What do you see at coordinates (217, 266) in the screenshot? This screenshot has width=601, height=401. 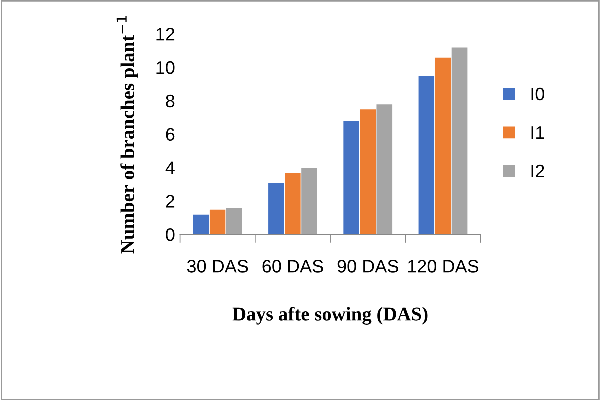 I see `x-tick-label: 30 DAS` at bounding box center [217, 266].